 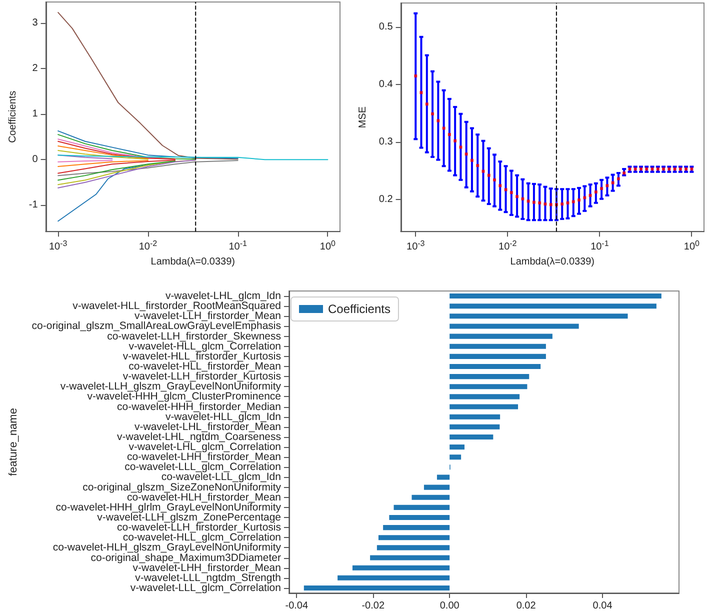 I want to click on y-axis-title: Coefficients, so click(x=13, y=116).